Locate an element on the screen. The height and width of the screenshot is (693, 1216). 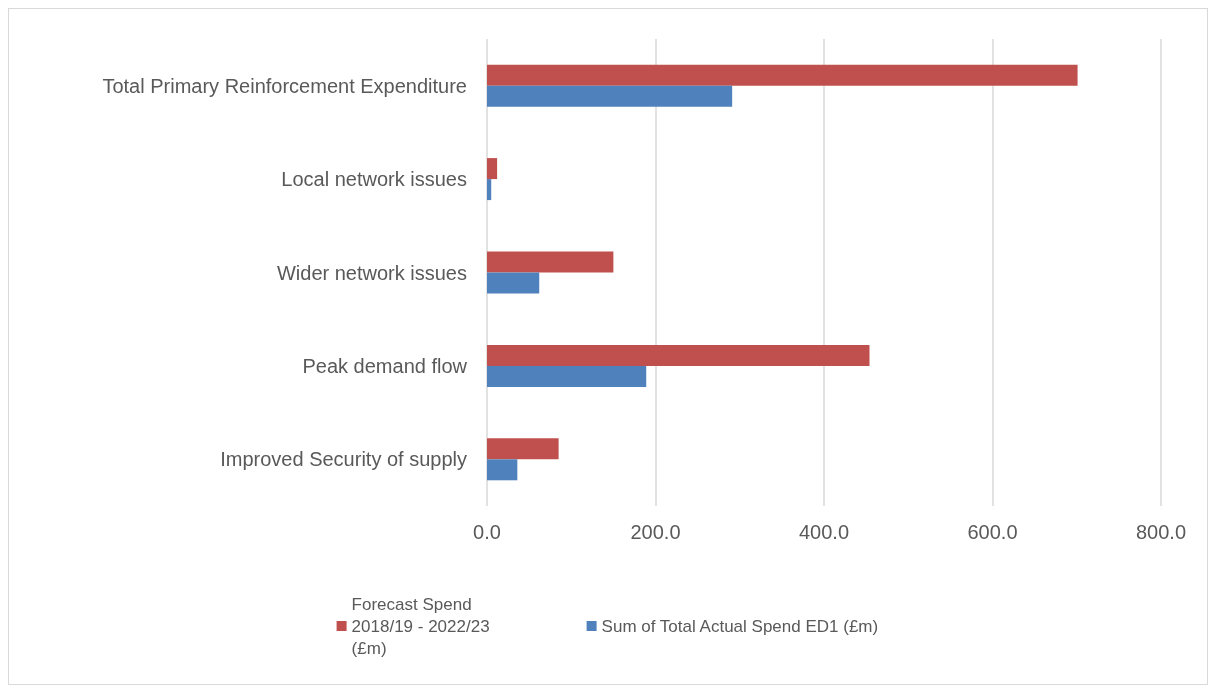
y-tick-label: Peak demand flow is located at coordinates (385, 365).